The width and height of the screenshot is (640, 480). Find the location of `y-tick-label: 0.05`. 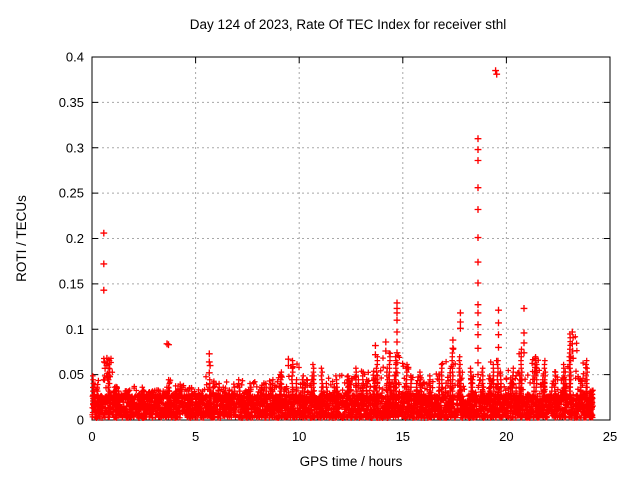

y-tick-label: 0.05 is located at coordinates (71, 374).